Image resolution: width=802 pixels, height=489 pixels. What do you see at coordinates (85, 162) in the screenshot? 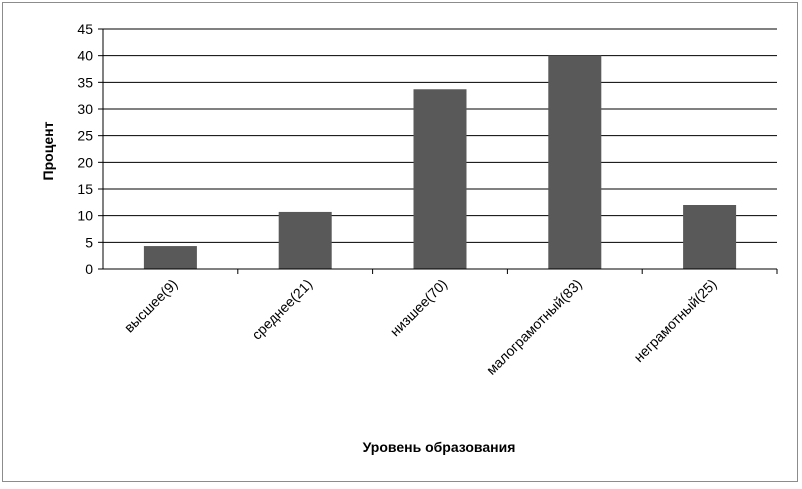
I see `y-tick-label: 20` at bounding box center [85, 162].